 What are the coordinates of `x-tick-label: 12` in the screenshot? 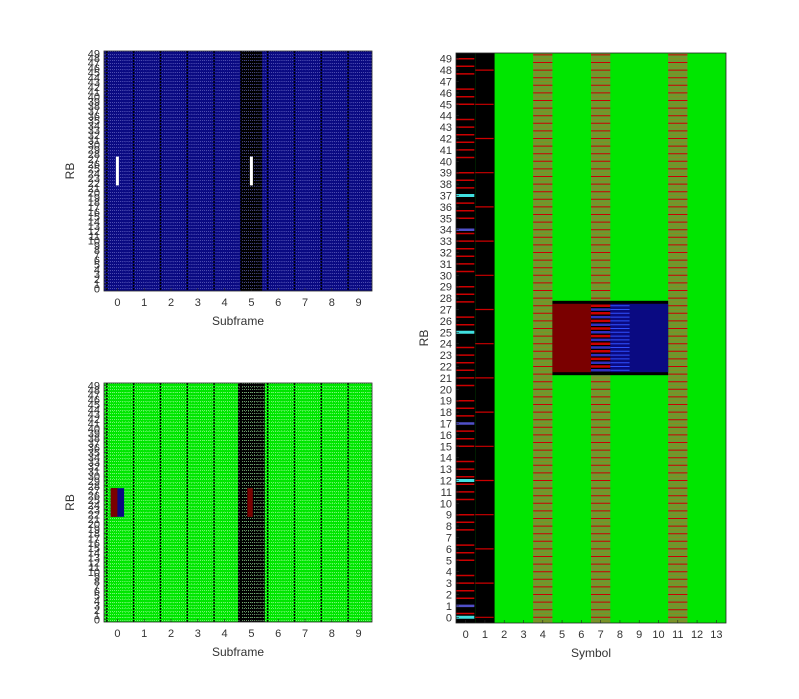 It's located at (697, 635).